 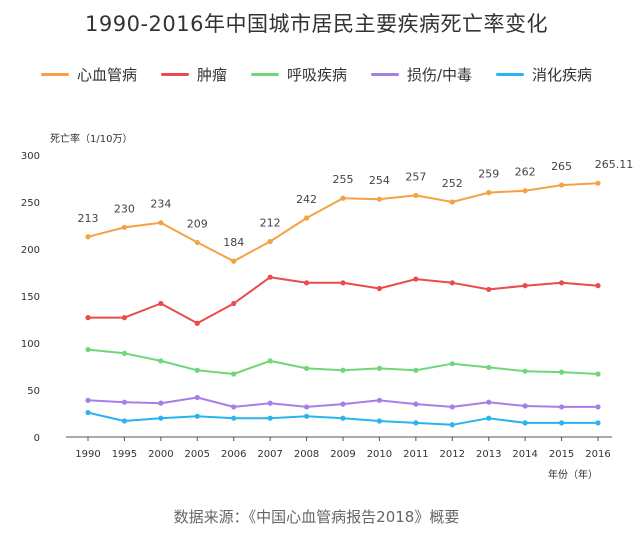 I want to click on x-tick-label: 2008, so click(x=306, y=454).